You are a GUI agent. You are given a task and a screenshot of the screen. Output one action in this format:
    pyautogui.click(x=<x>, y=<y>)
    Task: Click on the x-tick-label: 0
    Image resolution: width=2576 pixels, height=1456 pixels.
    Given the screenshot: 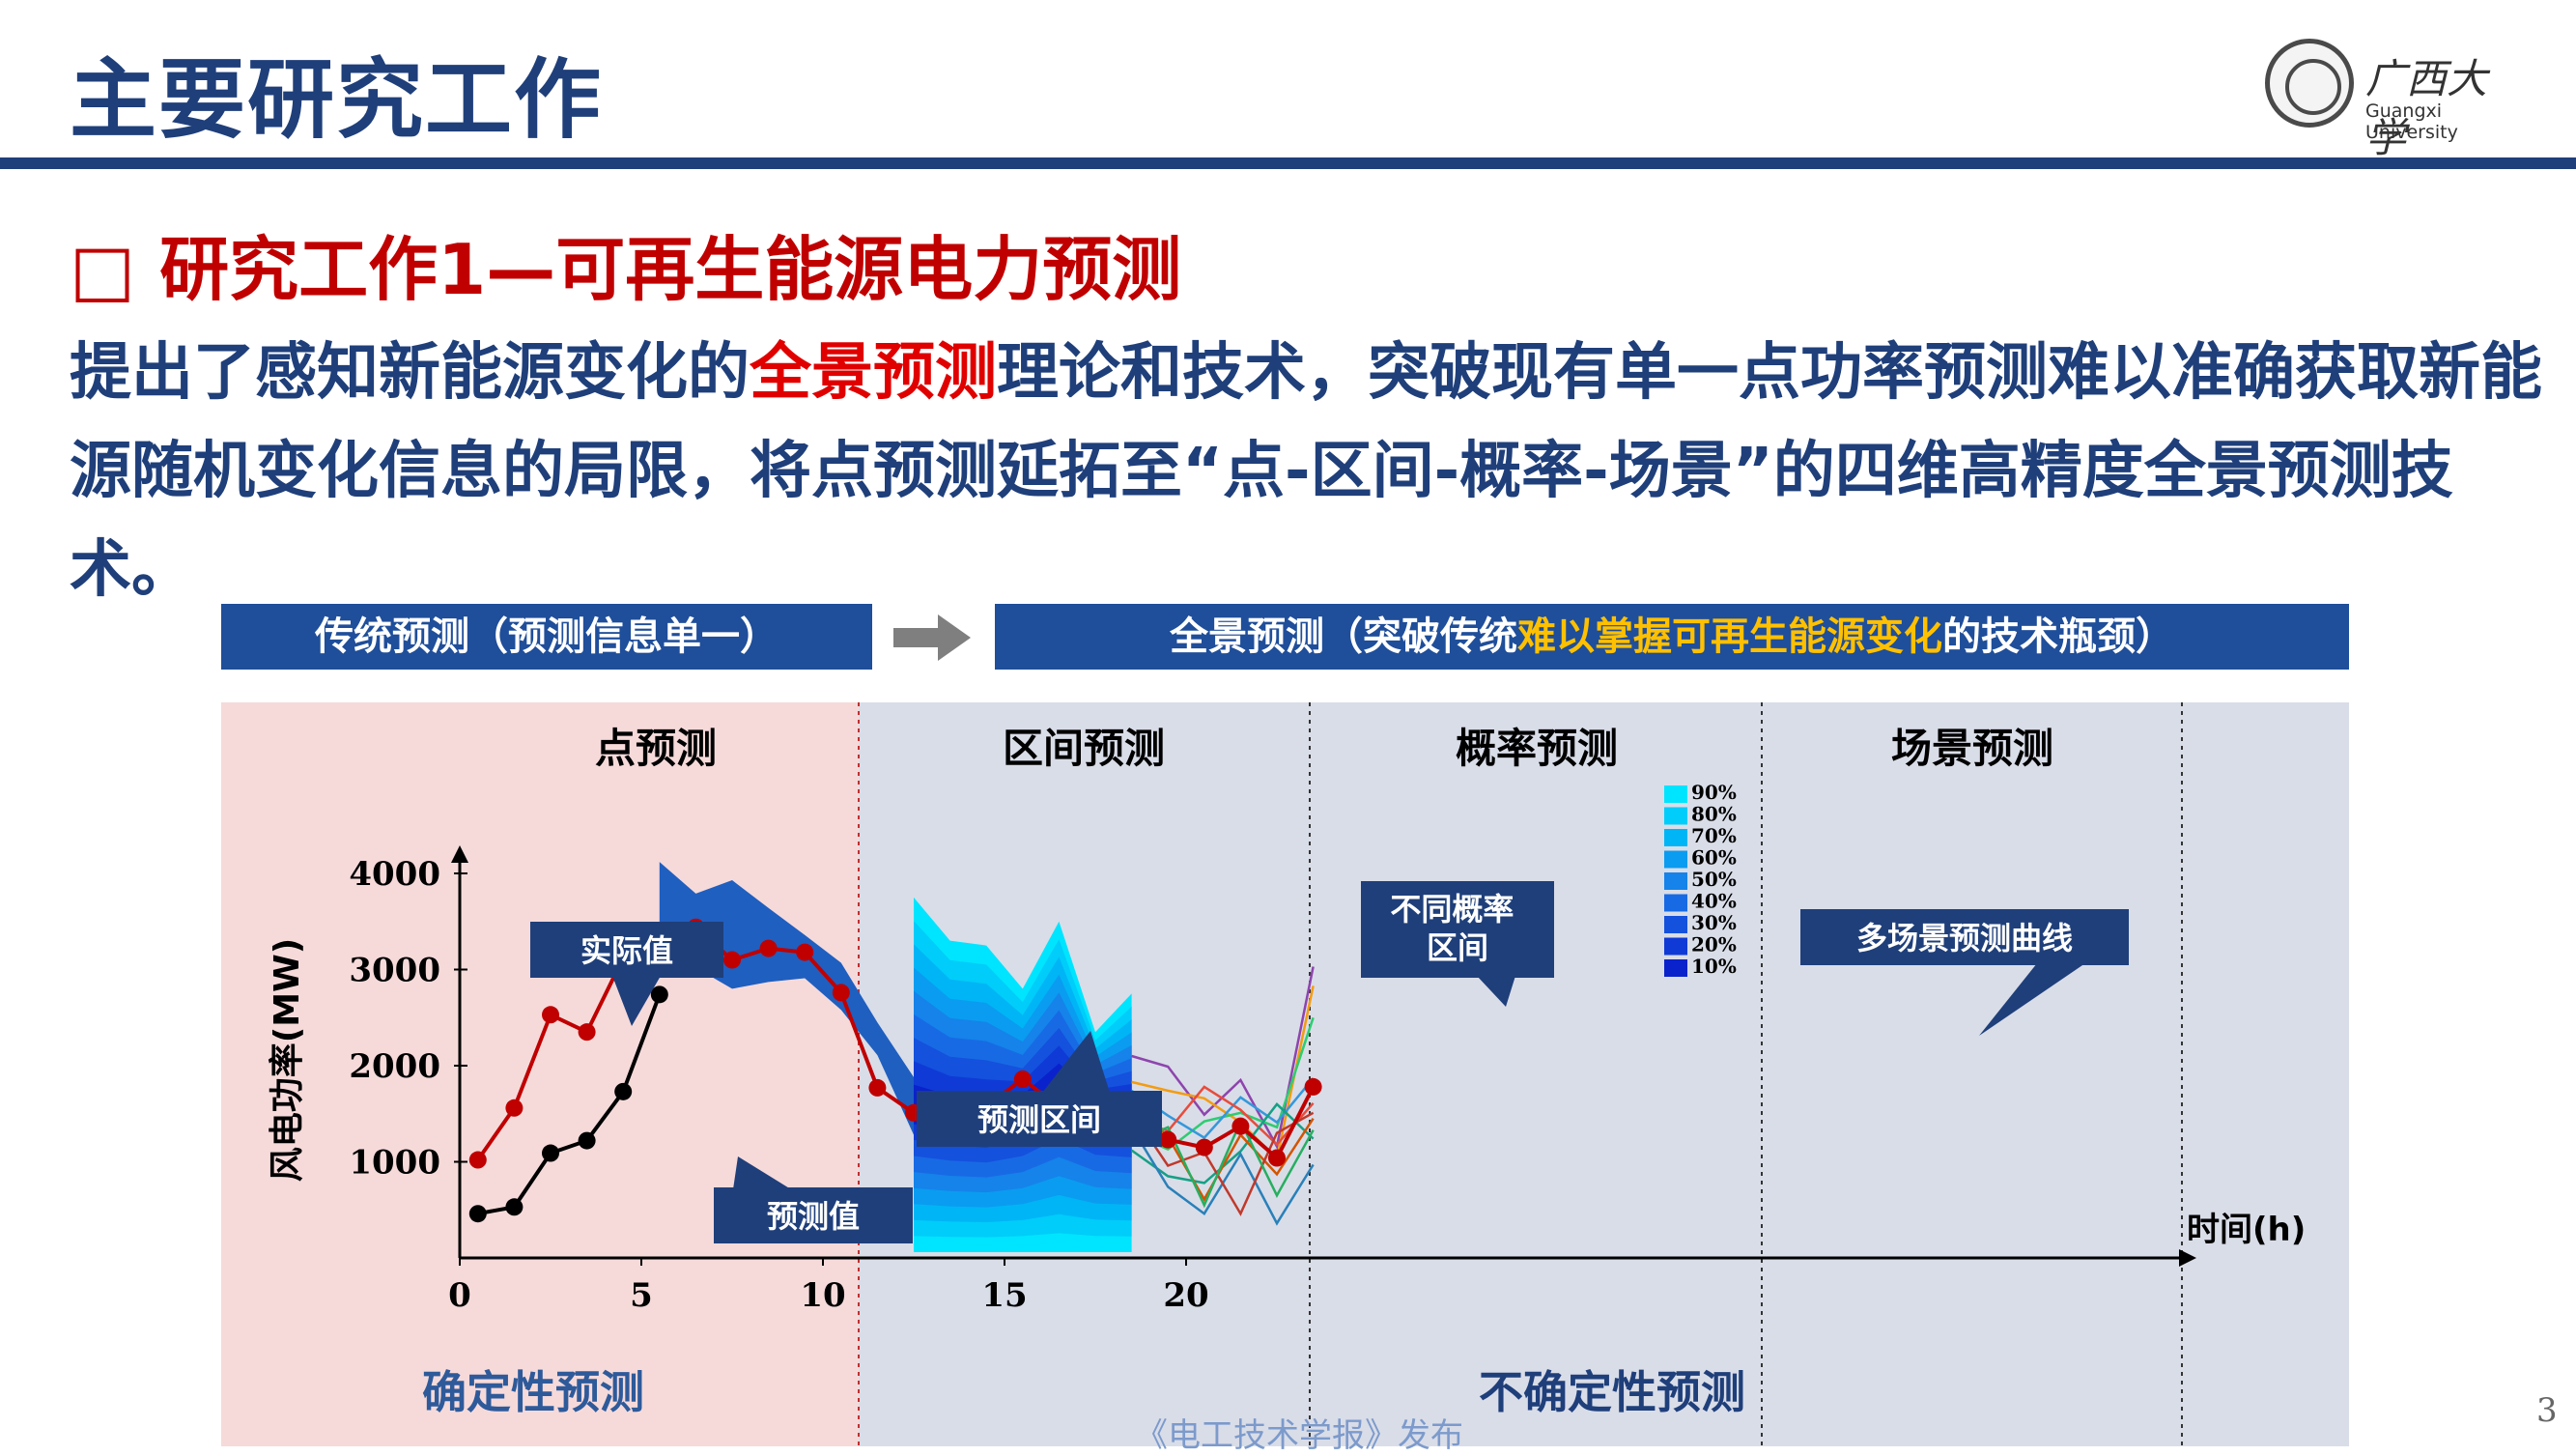 What is the action you would take?
    pyautogui.click(x=459, y=1296)
    